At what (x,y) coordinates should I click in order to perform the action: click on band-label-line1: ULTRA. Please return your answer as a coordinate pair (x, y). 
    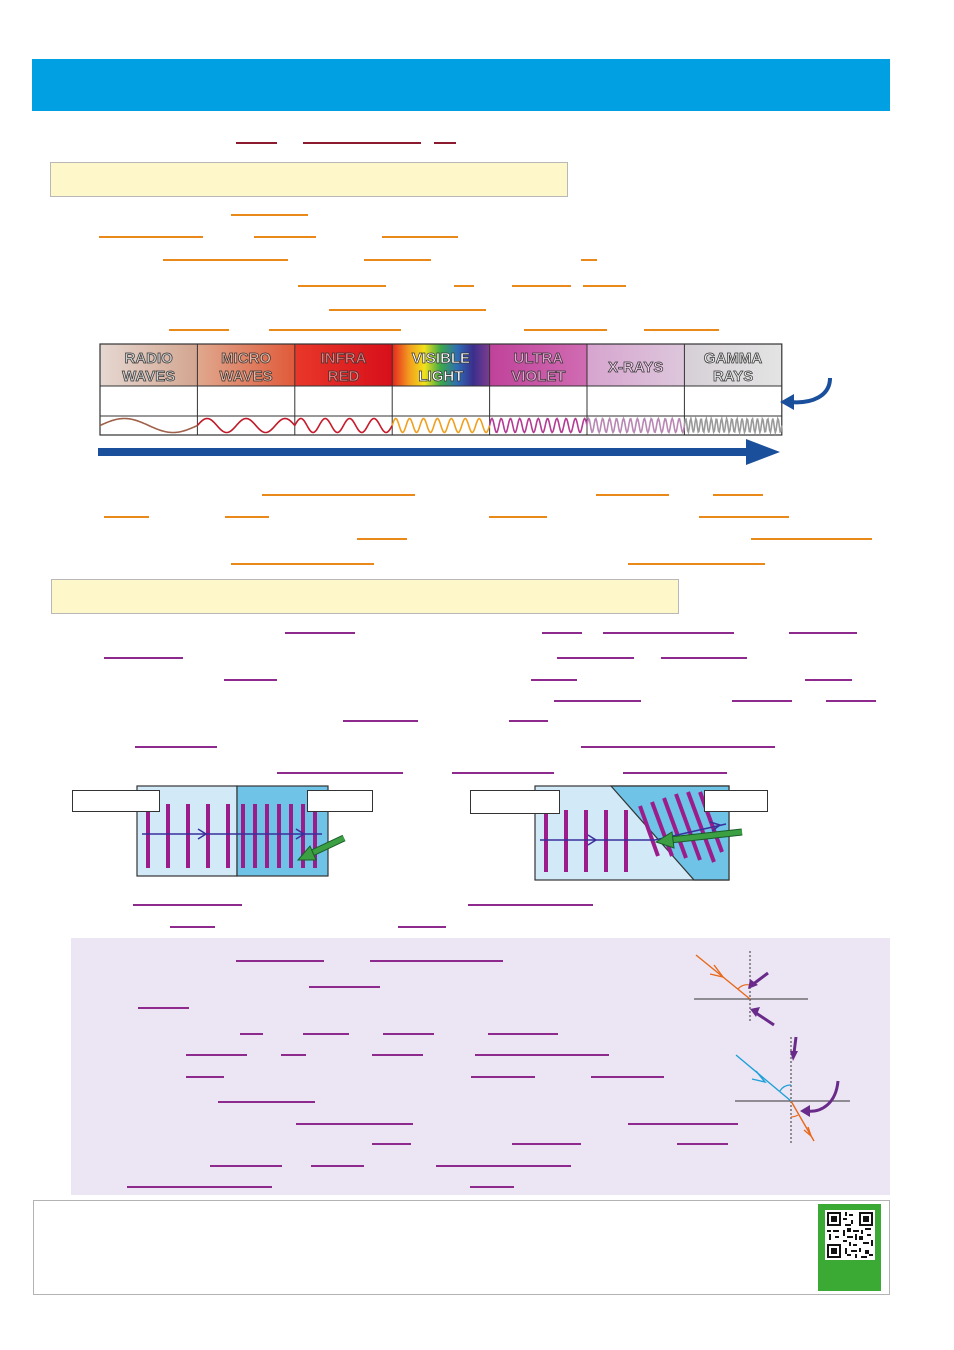
    Looking at the image, I should click on (538, 358).